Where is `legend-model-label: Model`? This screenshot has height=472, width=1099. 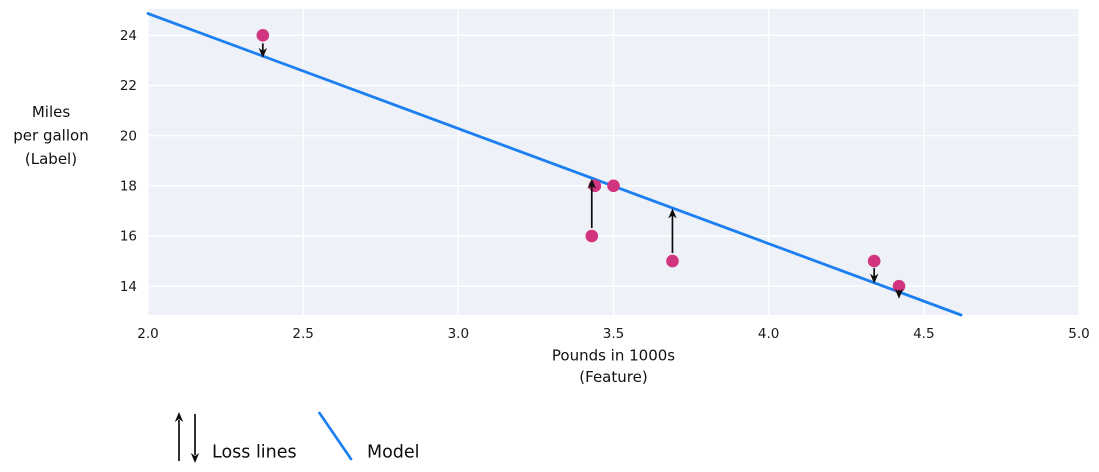 legend-model-label: Model is located at coordinates (393, 453).